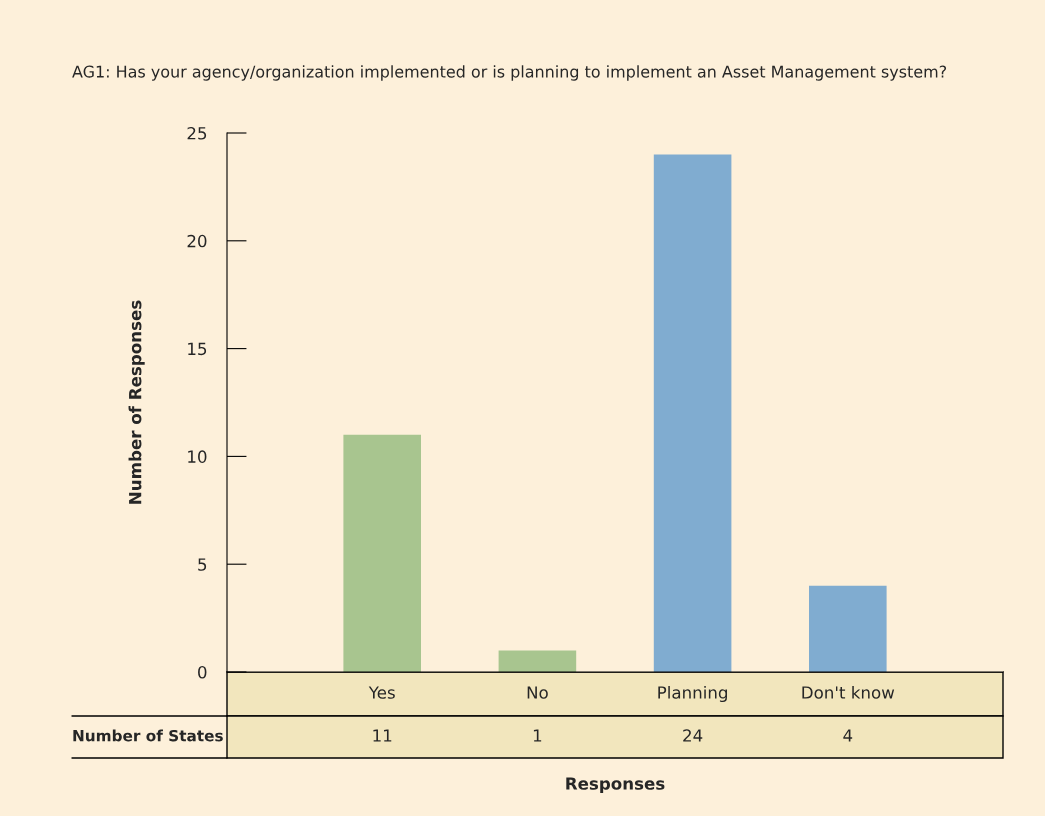  Describe the element at coordinates (136, 402) in the screenshot. I see `y-axis-title: Number of Responses` at that location.